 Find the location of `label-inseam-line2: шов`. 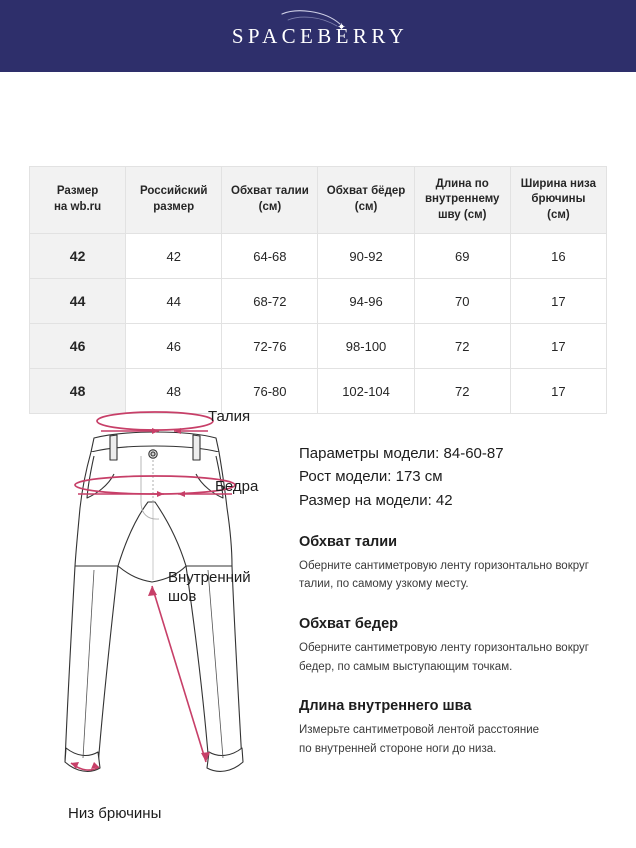

label-inseam-line2: шов is located at coordinates (182, 596).